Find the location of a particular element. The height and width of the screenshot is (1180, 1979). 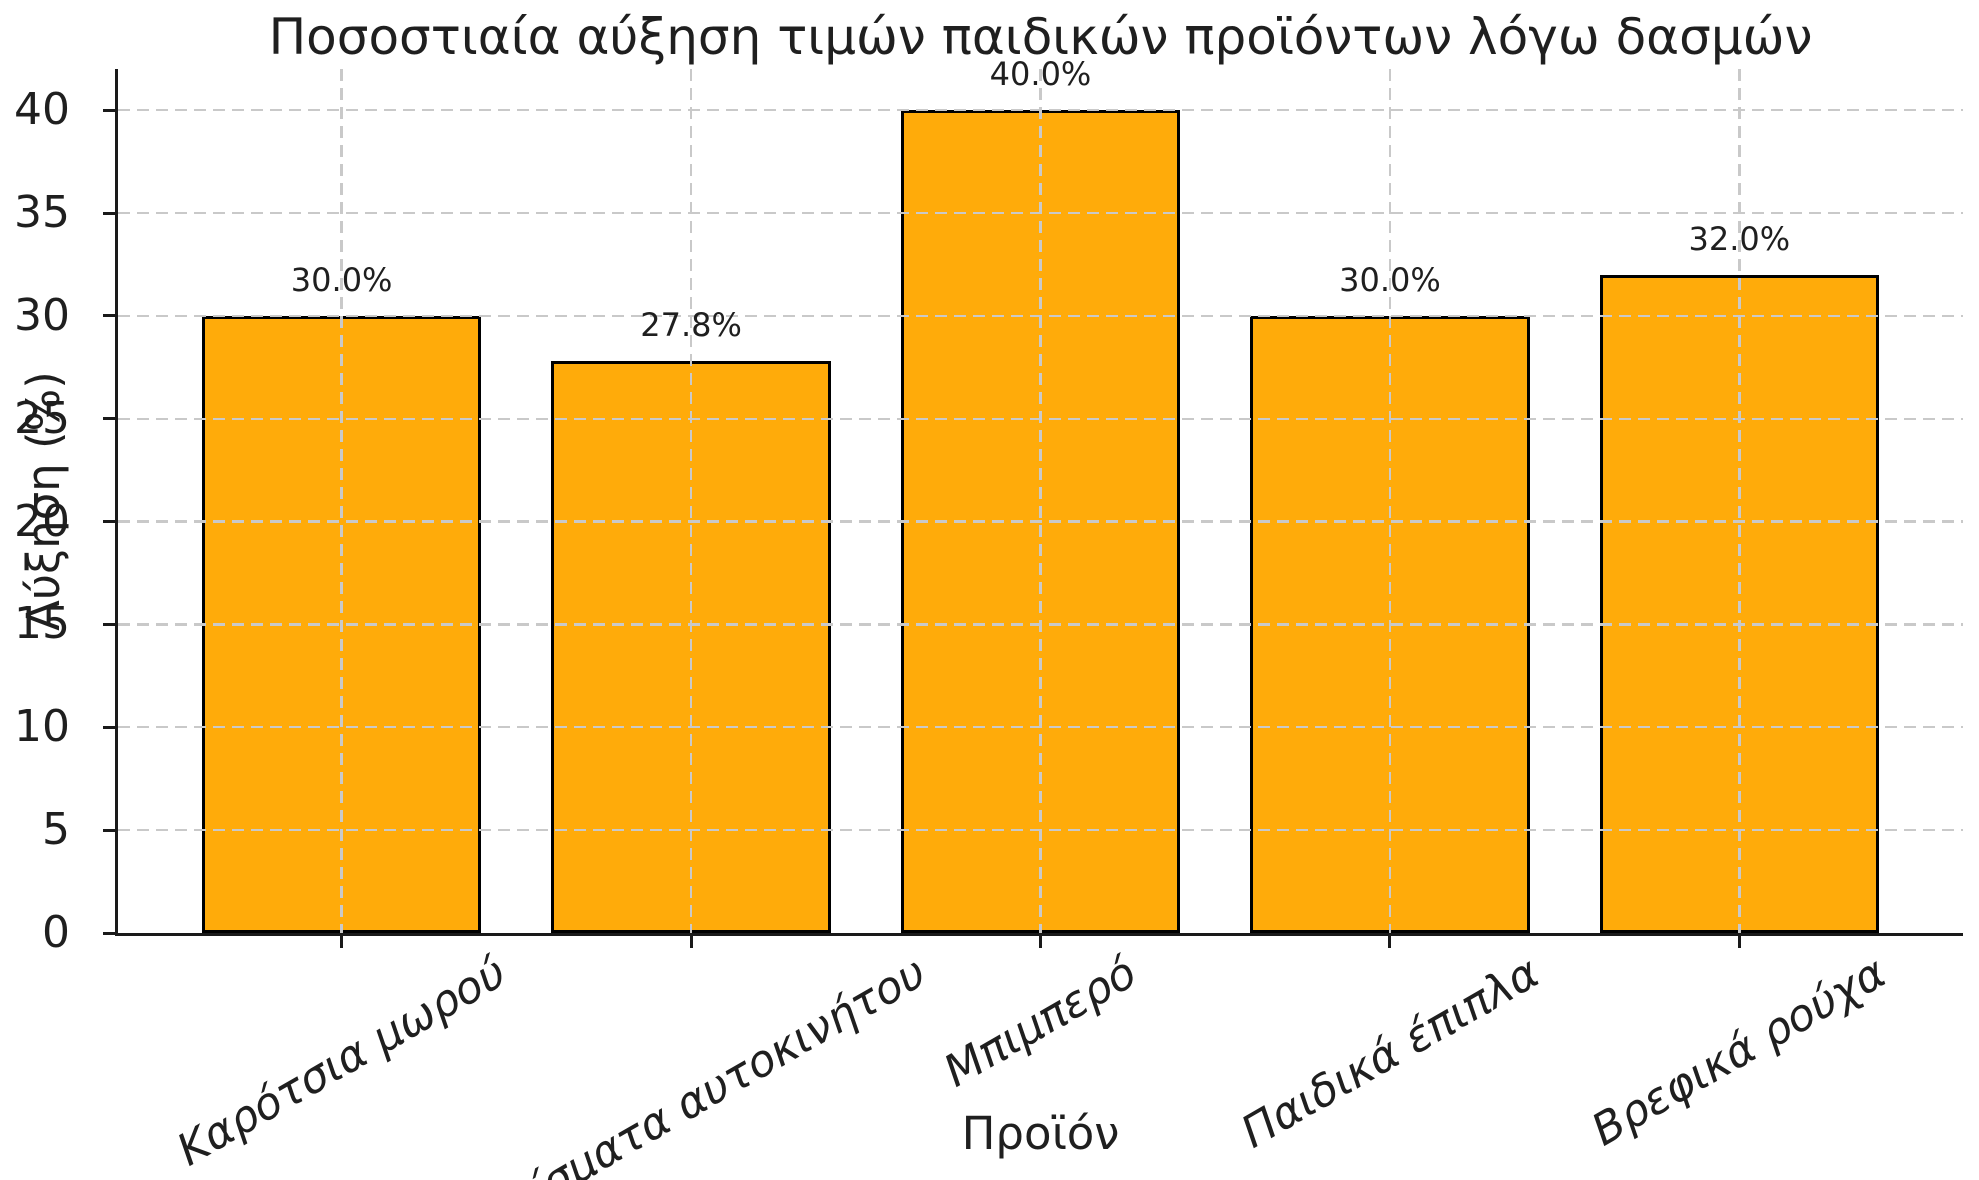

y-axis-spine is located at coordinates (116, 502).